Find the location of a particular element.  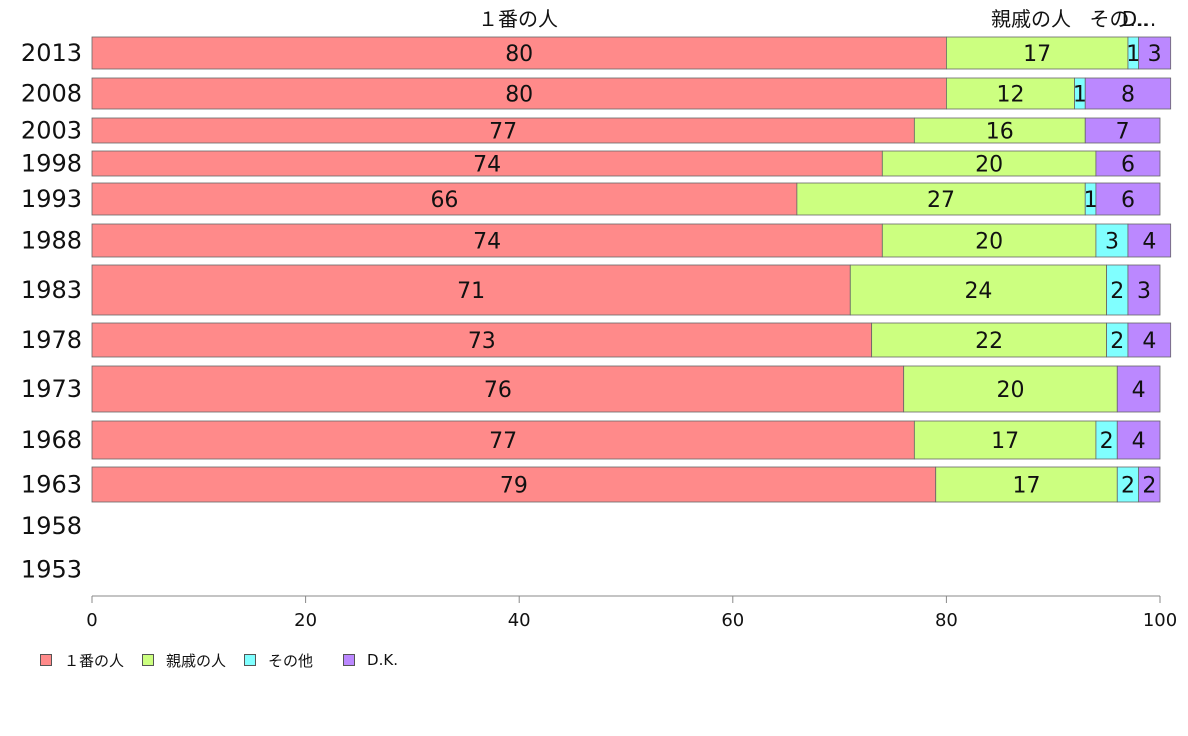

category-label-1973: 1973 is located at coordinates (51, 389).